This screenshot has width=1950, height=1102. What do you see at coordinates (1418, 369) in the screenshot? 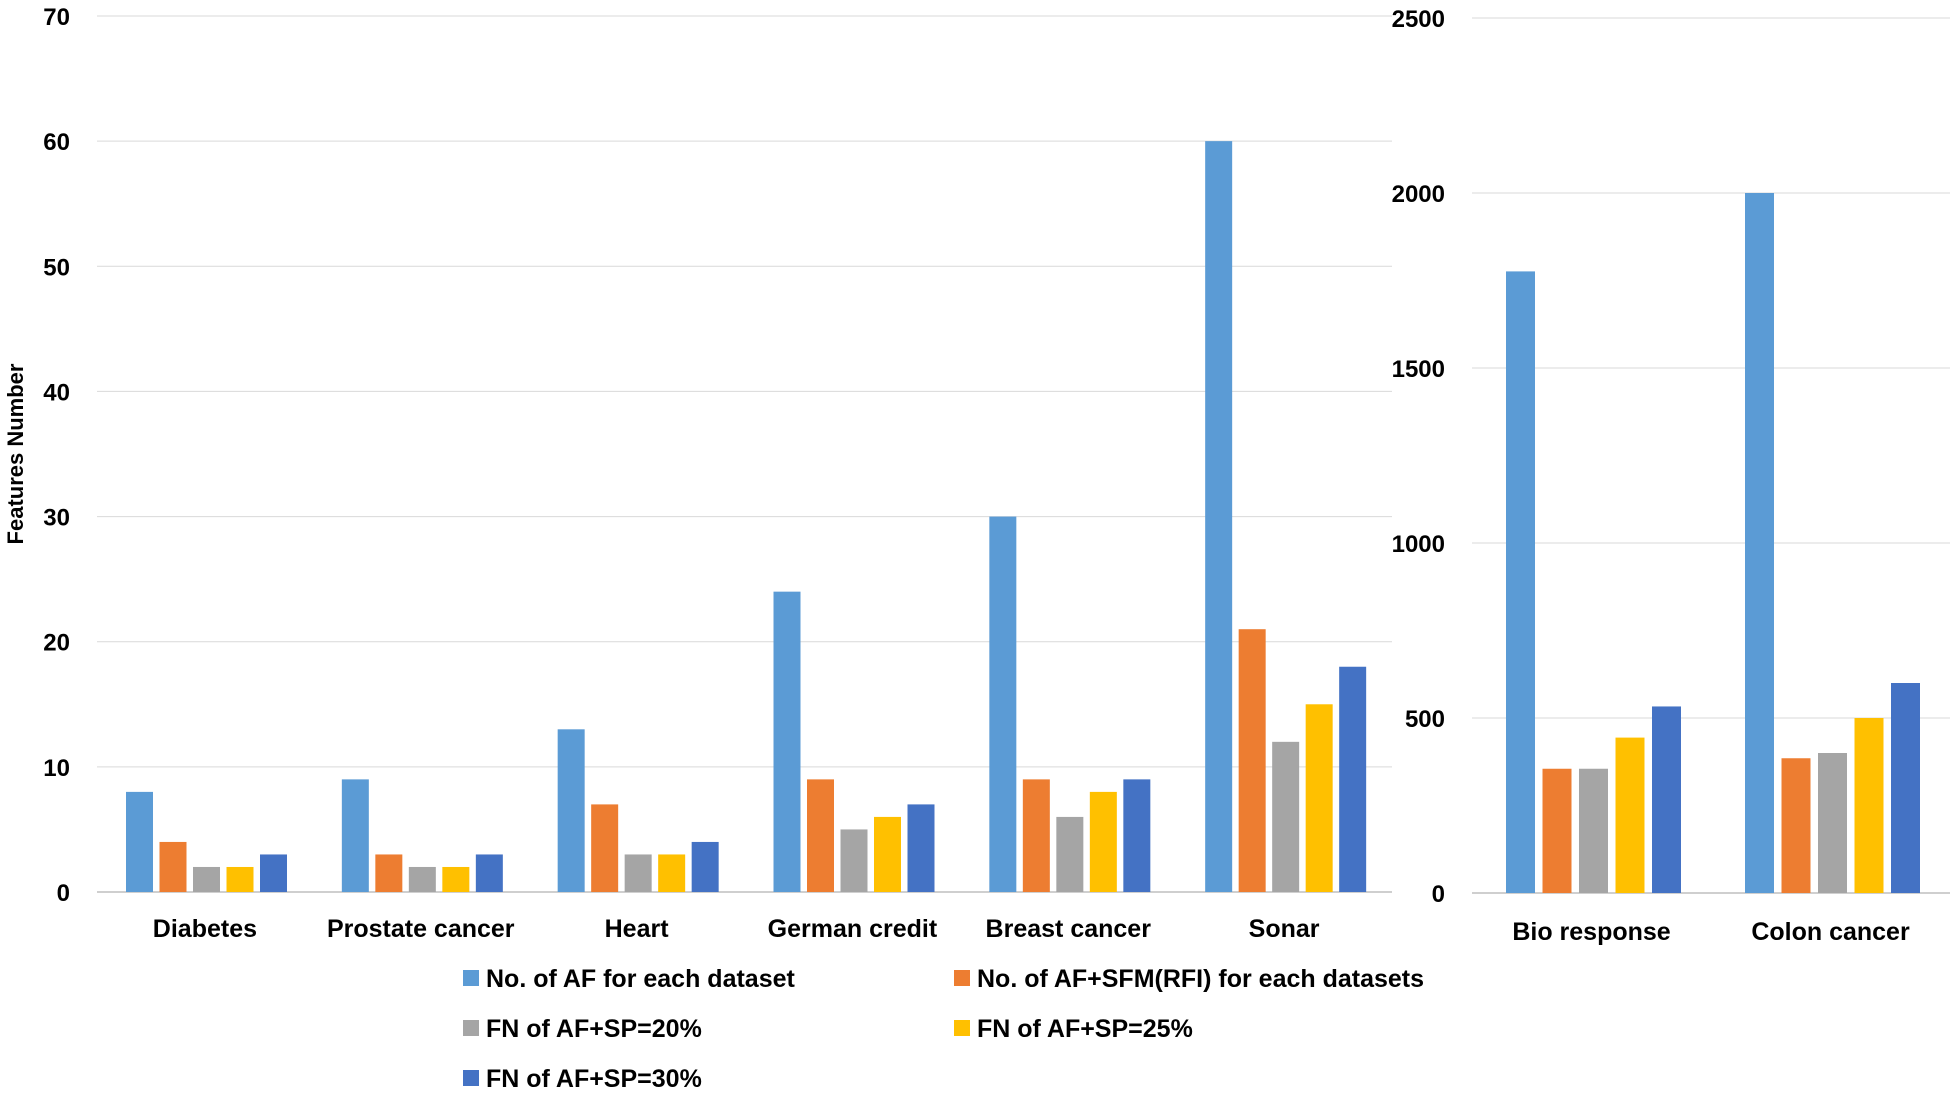
I see `y-tick-label: 1500` at bounding box center [1418, 369].